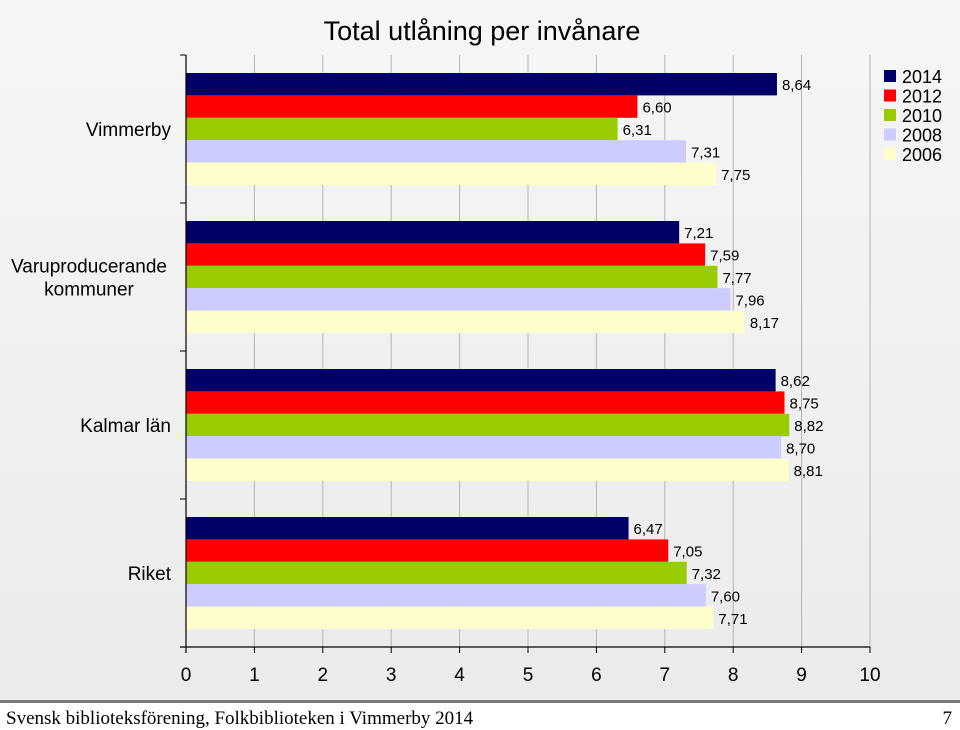  I want to click on category-label: Kalmar län, so click(125, 426).